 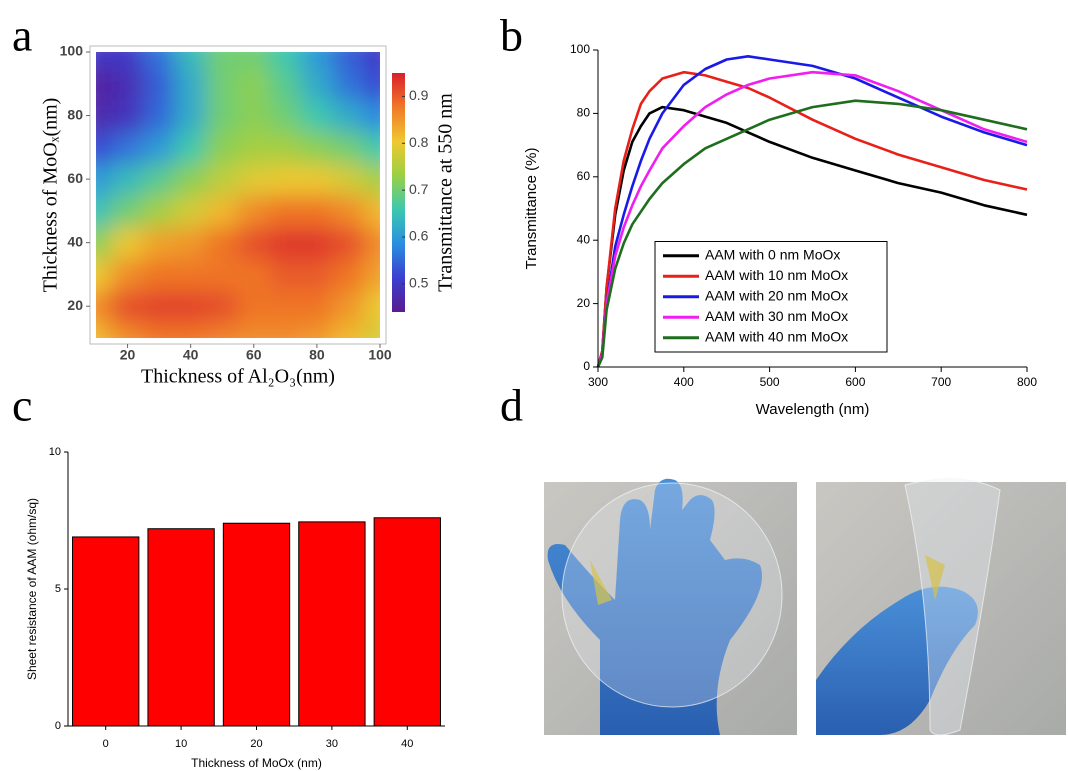 I want to click on y-tick-label: 0, so click(x=586, y=366).